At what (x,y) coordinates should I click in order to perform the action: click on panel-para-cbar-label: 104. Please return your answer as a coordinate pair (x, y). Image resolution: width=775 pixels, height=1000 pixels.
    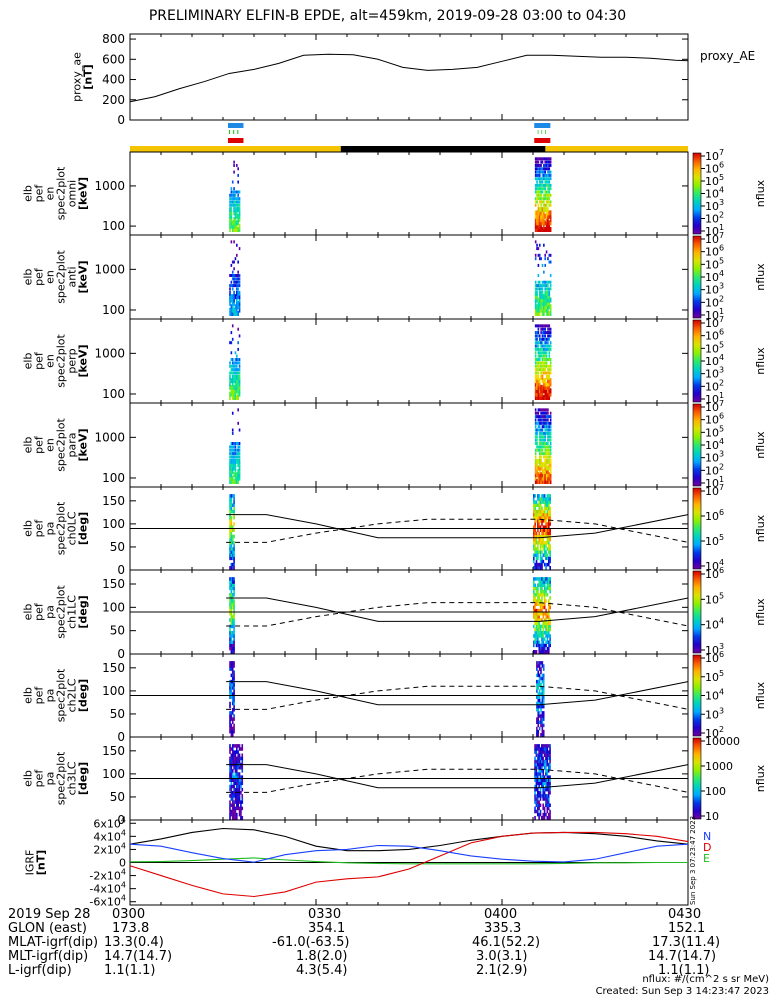
    Looking at the image, I should click on (714, 444).